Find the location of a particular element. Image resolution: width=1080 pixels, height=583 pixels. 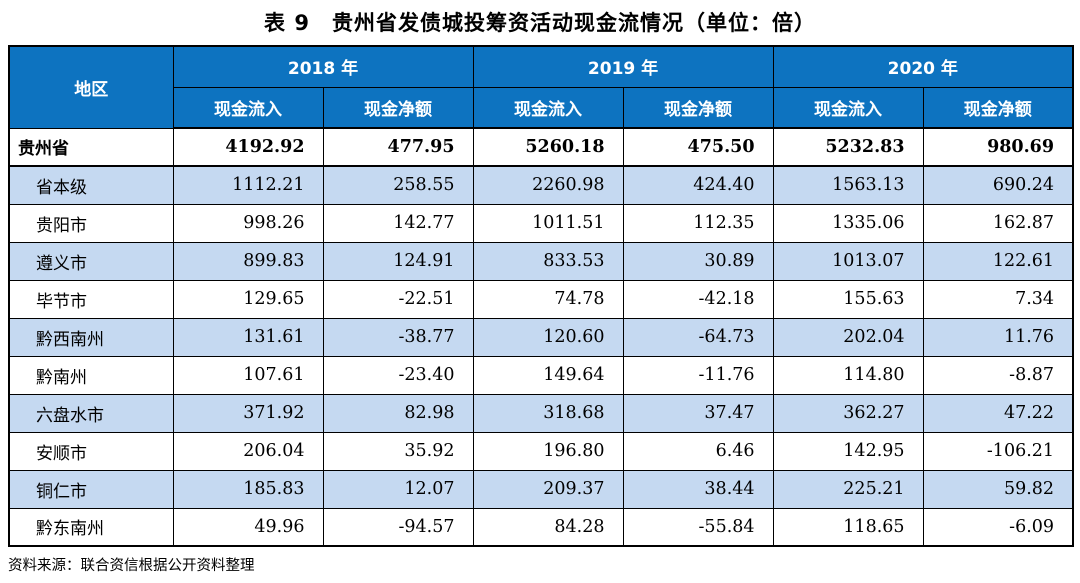

value-cell: 11.76 is located at coordinates (998, 337).